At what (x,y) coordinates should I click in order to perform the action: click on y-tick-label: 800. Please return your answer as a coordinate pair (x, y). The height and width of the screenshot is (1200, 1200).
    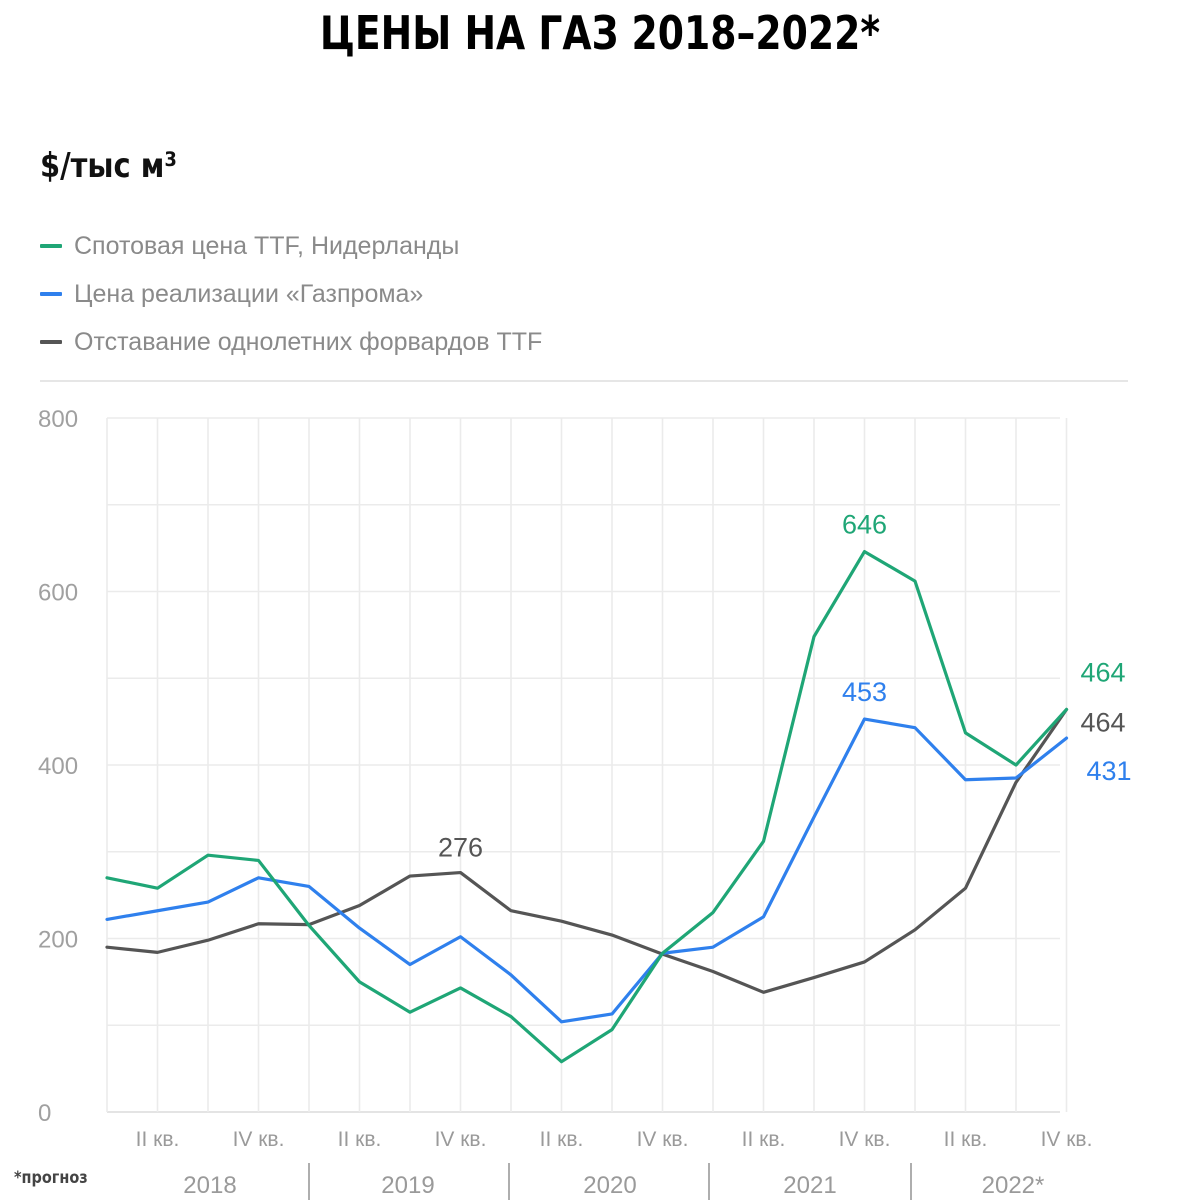
    Looking at the image, I should click on (58, 419).